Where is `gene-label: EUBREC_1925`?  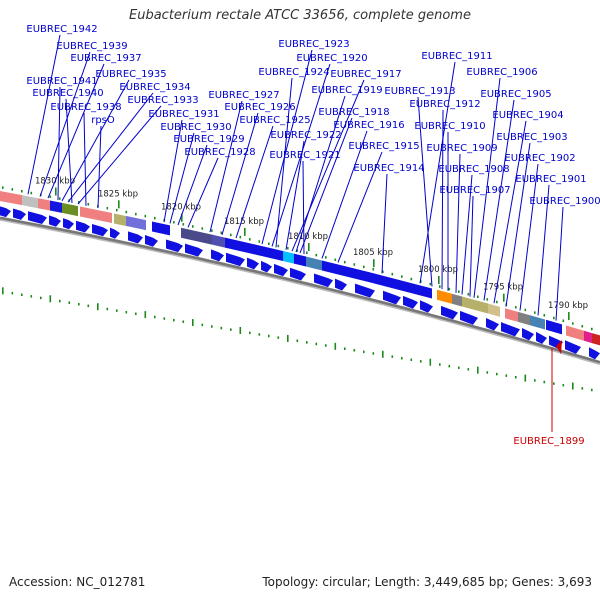
gene-label: EUBREC_1925 is located at coordinates (274, 120).